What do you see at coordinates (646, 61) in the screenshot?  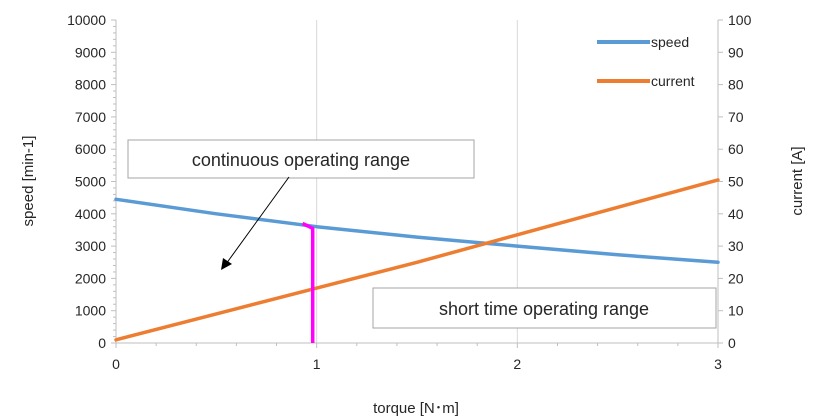 I see `legend: speed current` at bounding box center [646, 61].